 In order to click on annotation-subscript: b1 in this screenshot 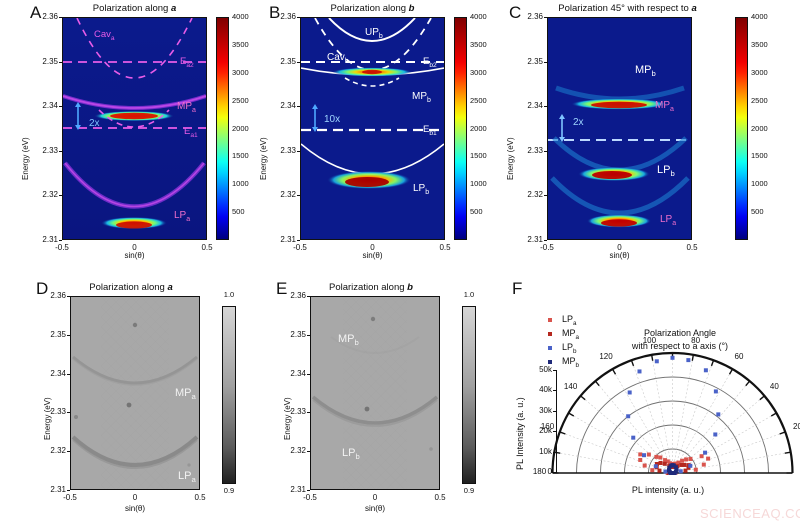, I will do `click(433, 133)`.